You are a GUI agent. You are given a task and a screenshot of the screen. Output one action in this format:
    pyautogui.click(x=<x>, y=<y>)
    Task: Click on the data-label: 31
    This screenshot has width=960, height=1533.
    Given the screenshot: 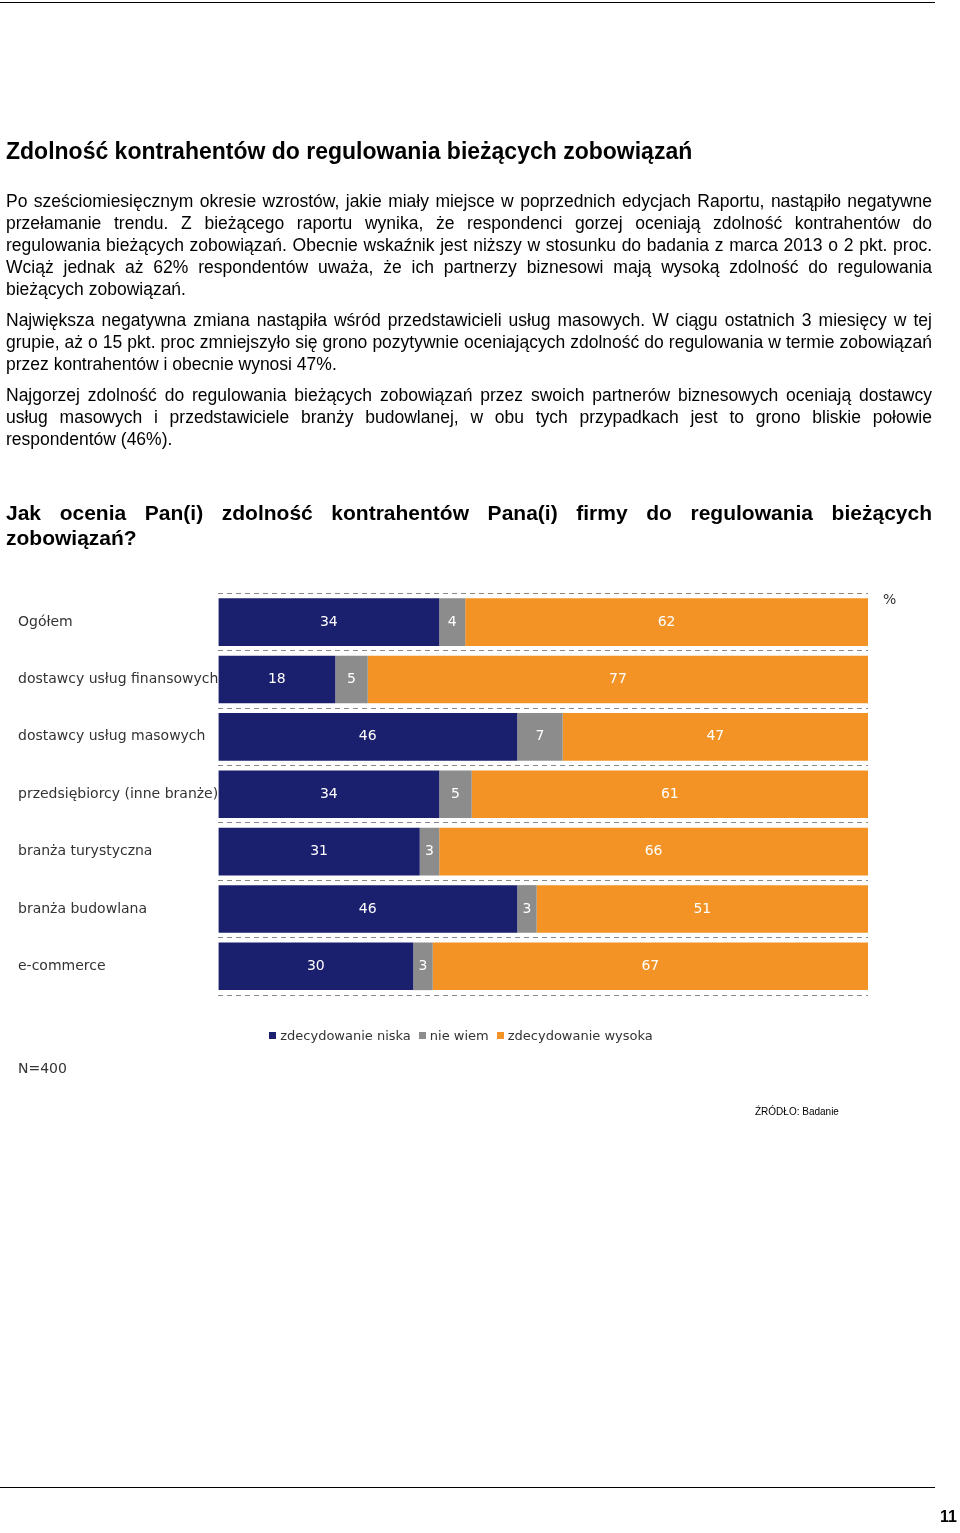 What is the action you would take?
    pyautogui.click(x=319, y=850)
    